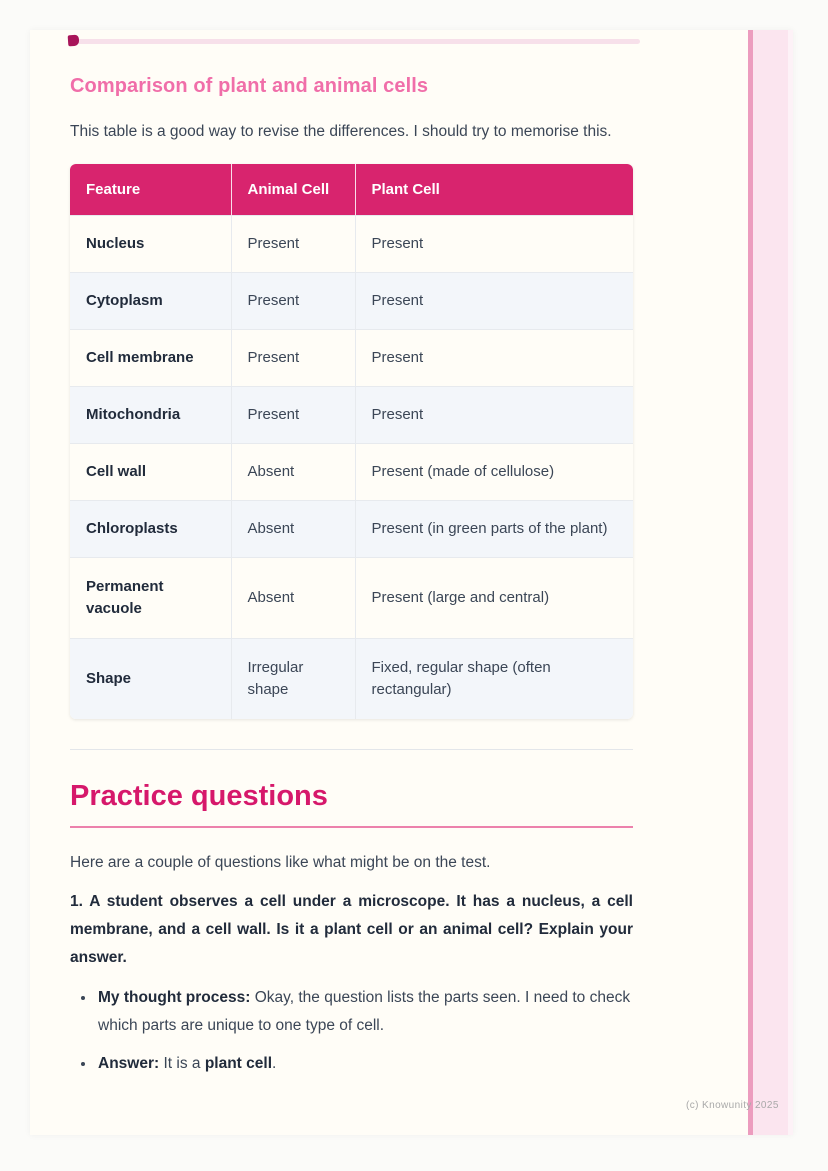  What do you see at coordinates (357, 41) in the screenshot?
I see `previous-section-divider` at bounding box center [357, 41].